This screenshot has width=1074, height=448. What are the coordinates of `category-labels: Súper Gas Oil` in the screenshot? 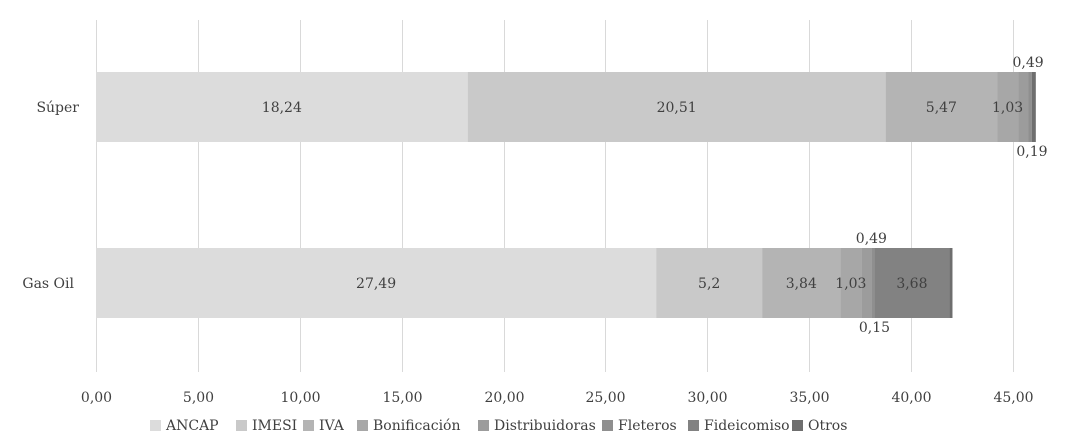 It's located at (50, 196).